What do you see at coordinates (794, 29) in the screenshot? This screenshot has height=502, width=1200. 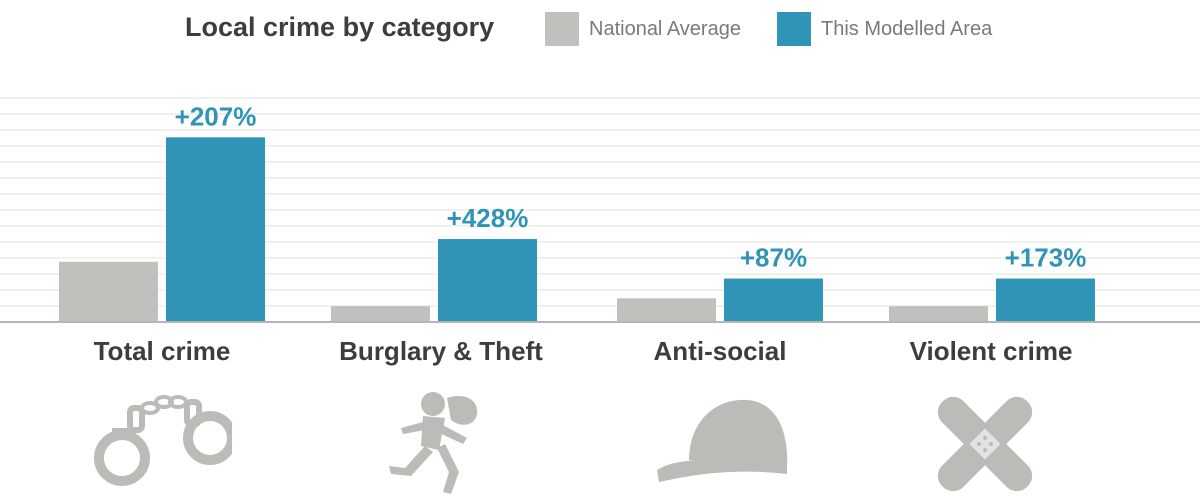 I see `legend-swatch-area` at bounding box center [794, 29].